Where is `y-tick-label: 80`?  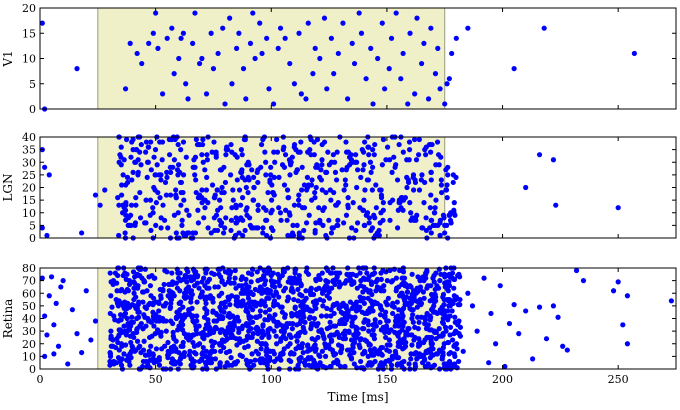 y-tick-label: 80 is located at coordinates (29, 268).